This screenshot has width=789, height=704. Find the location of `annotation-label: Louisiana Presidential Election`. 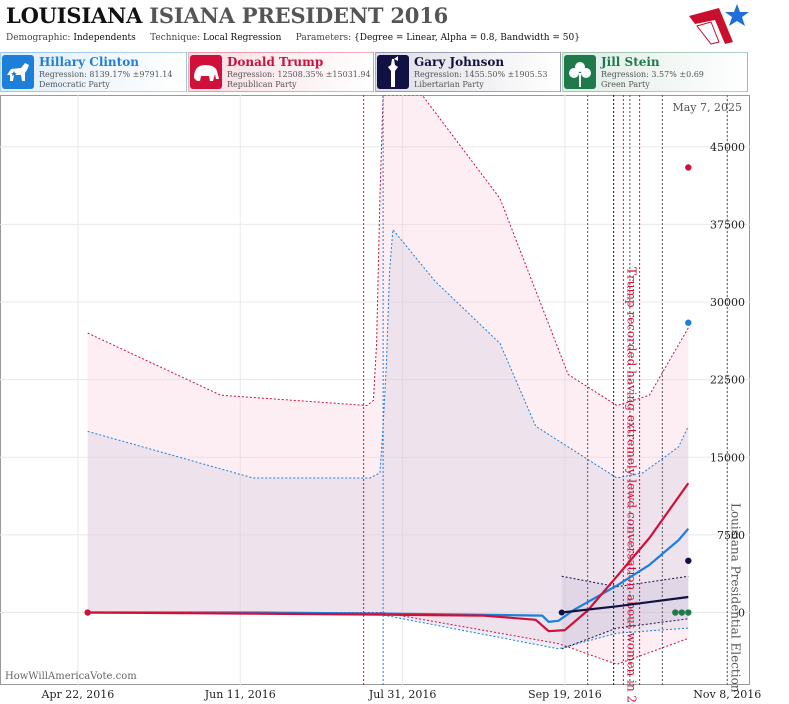

annotation-label: Louisiana Presidential Election is located at coordinates (735, 598).